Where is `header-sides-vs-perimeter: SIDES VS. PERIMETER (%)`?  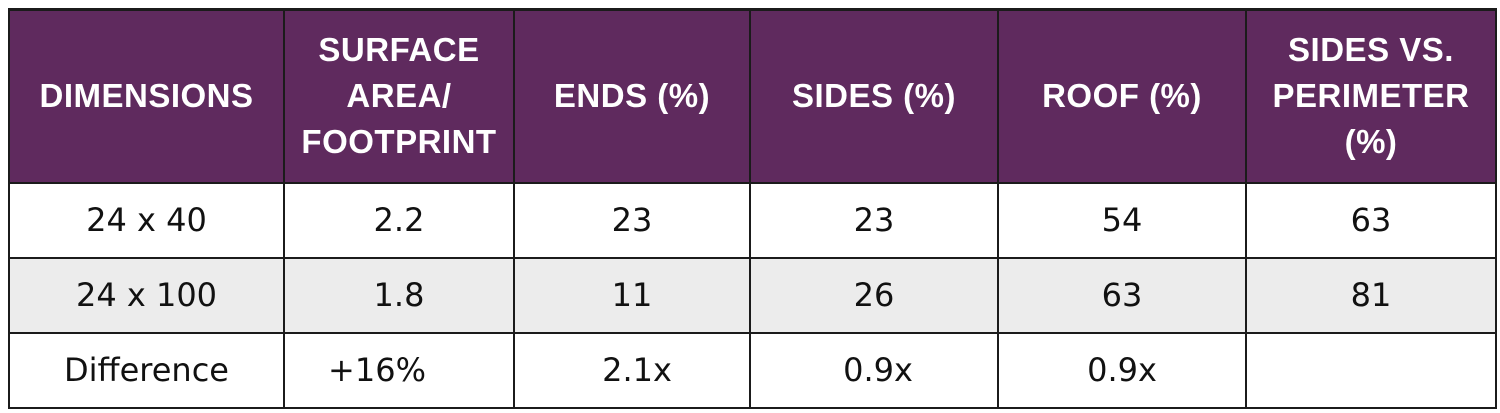
header-sides-vs-perimeter: SIDES VS. PERIMETER (%) is located at coordinates (1371, 96).